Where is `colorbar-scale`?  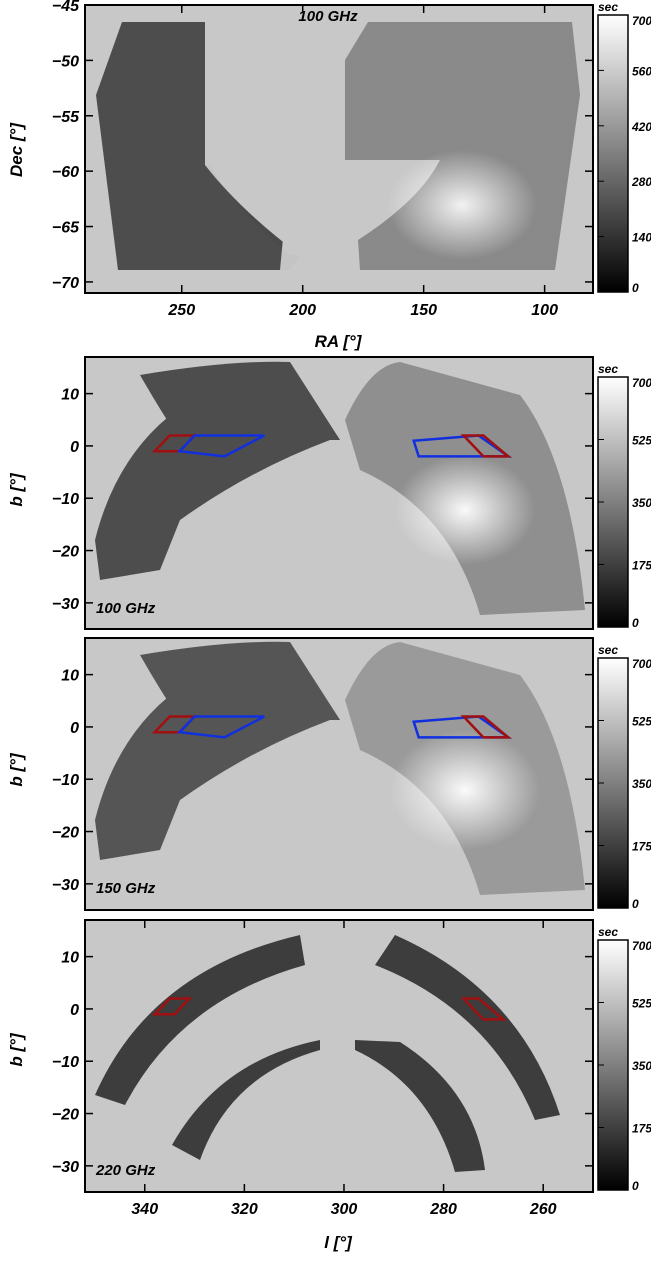 colorbar-scale is located at coordinates (613, 153).